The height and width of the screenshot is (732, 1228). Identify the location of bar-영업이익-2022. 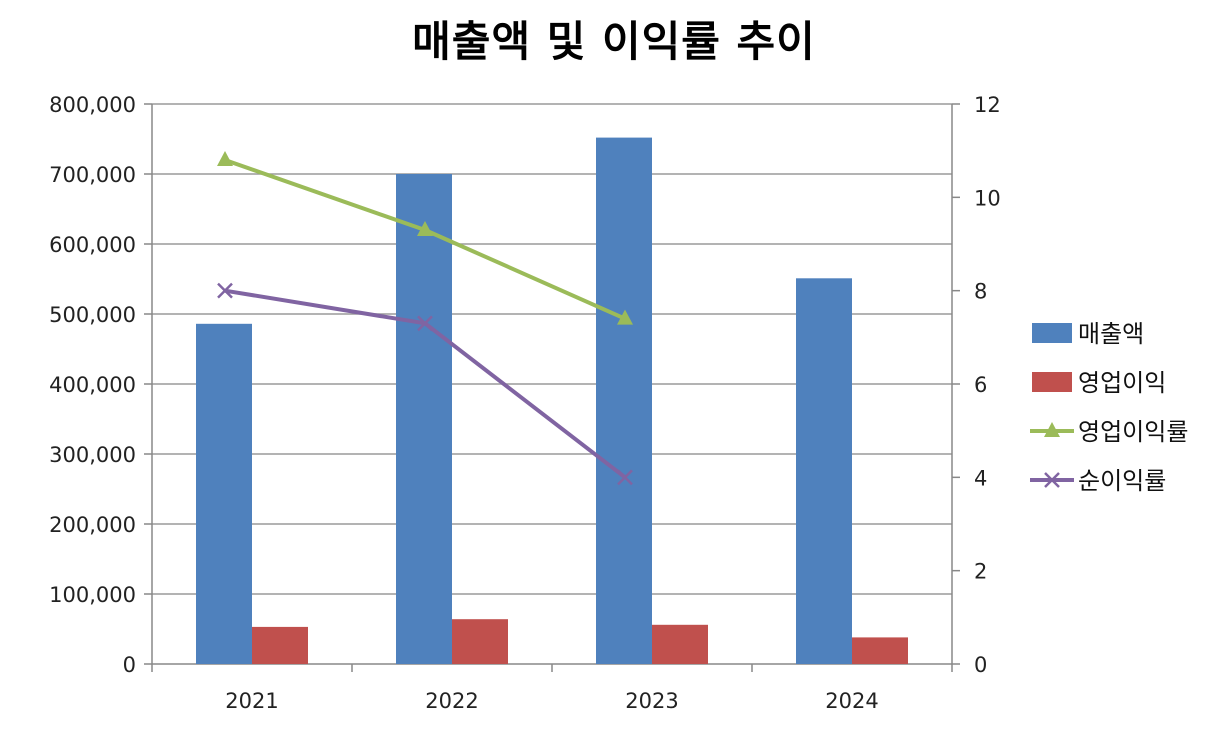
(480, 641).